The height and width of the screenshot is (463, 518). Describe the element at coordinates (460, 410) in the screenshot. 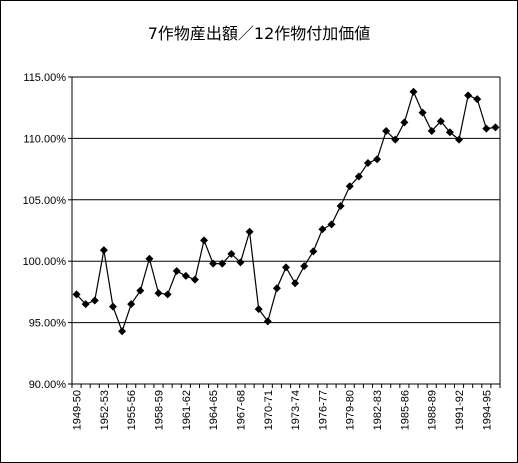

I see `x-tick-label: 1991-92` at that location.